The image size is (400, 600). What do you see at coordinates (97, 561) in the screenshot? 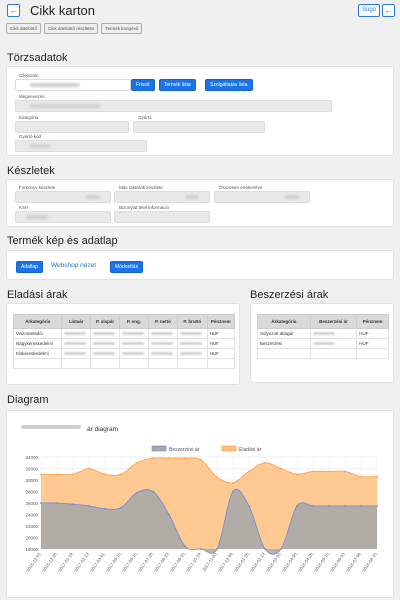
I see `x-tick-label: 2017-03-01` at bounding box center [97, 561].